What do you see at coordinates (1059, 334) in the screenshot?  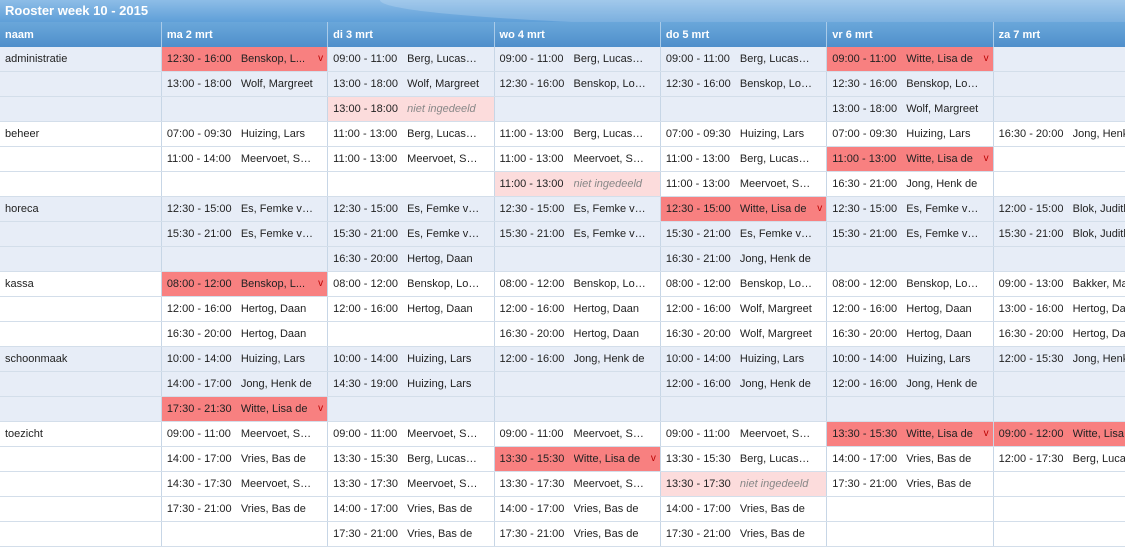 I see `shift: 16:30 - 20:00 Hertog, Daa` at bounding box center [1059, 334].